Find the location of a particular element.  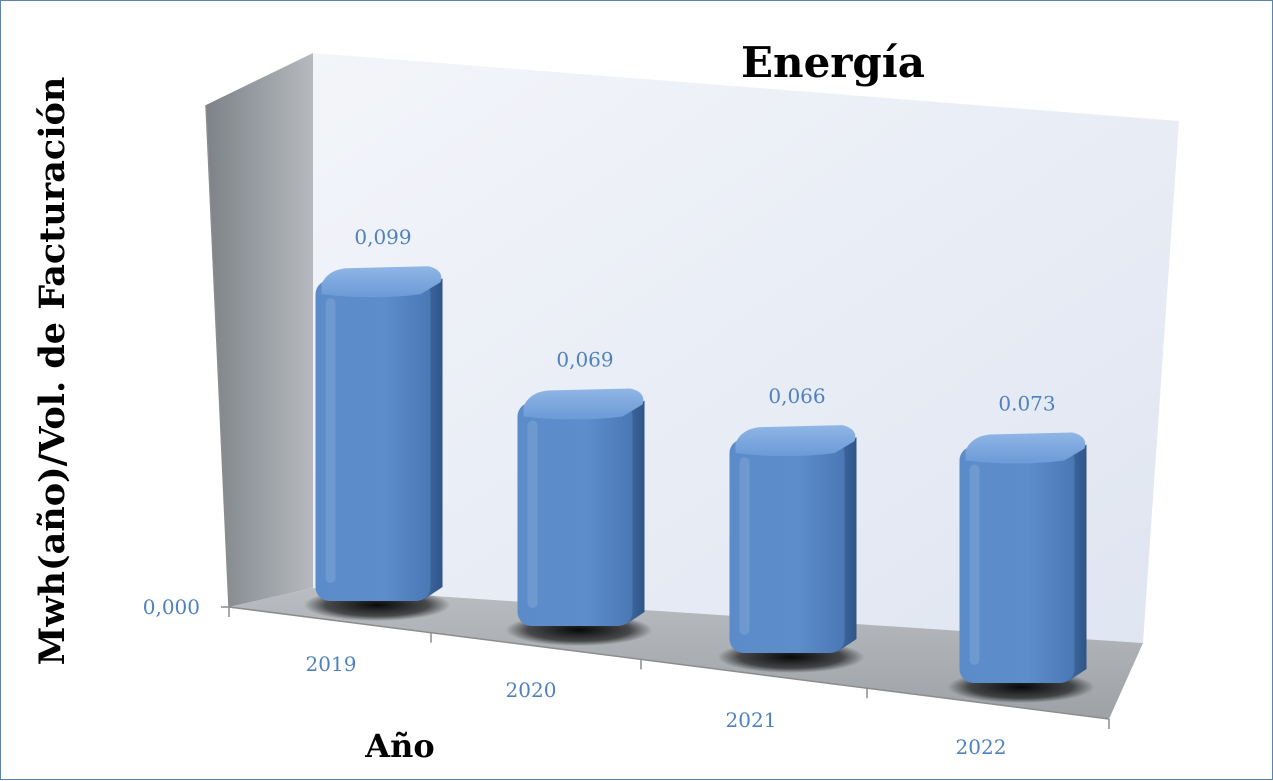

floor is located at coordinates (686, 653).